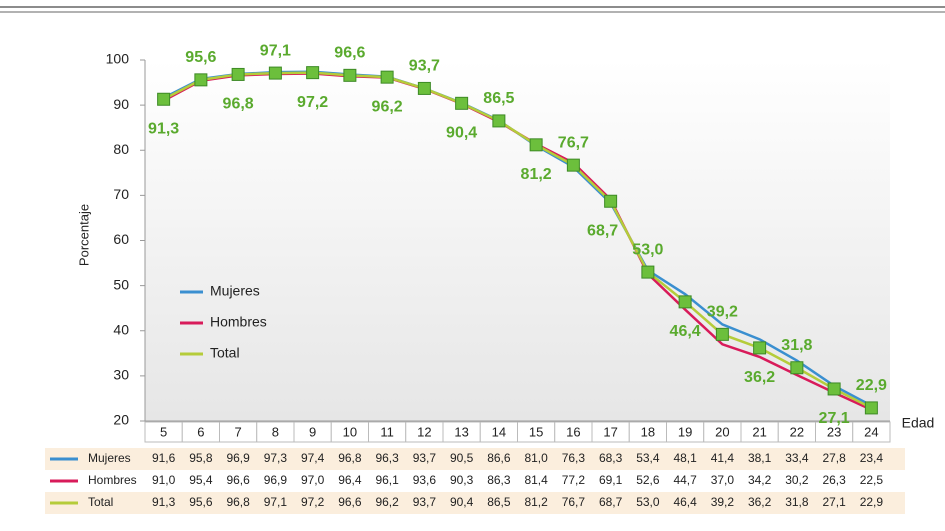  What do you see at coordinates (574, 502) in the screenshot?
I see `table-cell: 76,7` at bounding box center [574, 502].